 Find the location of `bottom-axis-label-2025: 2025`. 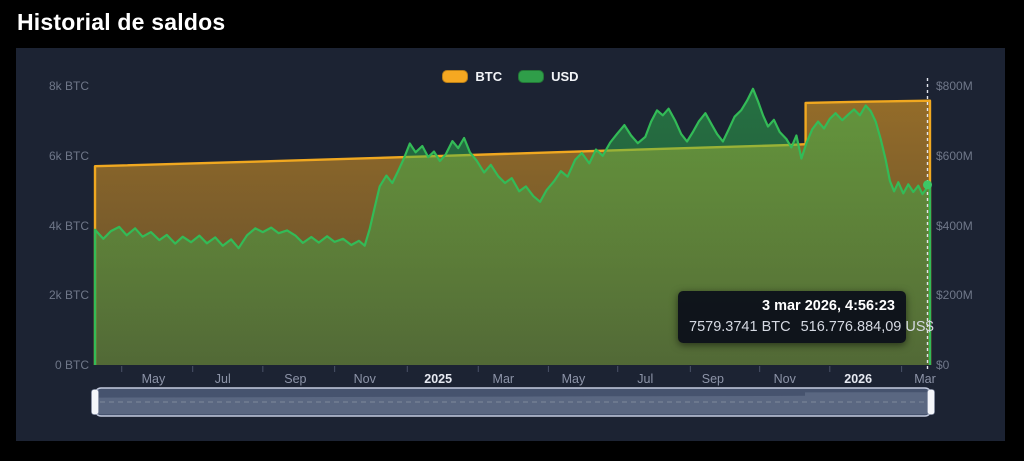

bottom-axis-label-2025: 2025 is located at coordinates (438, 379).